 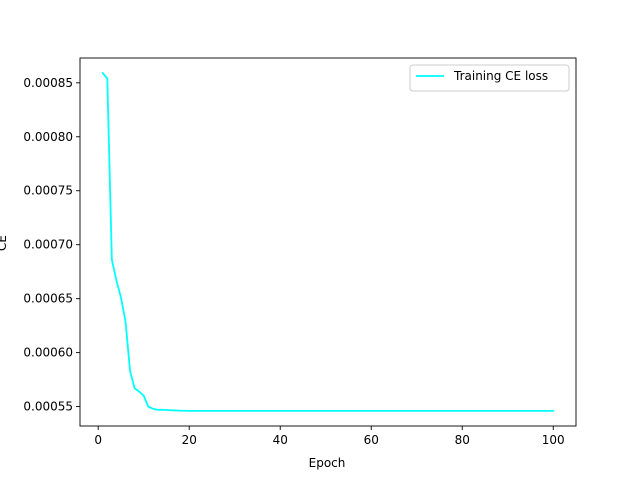 What do you see at coordinates (462, 440) in the screenshot?
I see `x-tick-label: 80` at bounding box center [462, 440].